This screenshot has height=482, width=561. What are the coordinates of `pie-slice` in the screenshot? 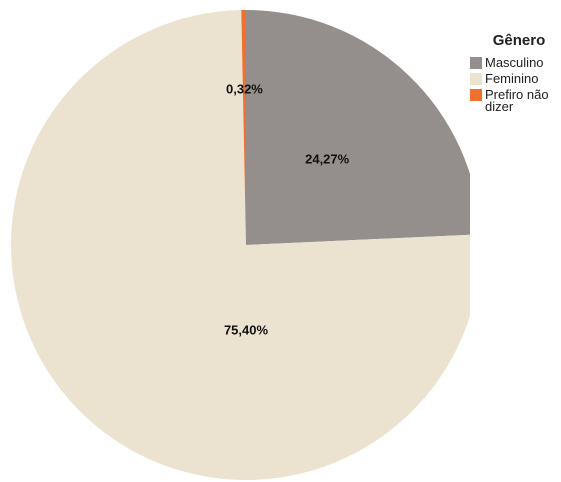 It's located at (243, 127).